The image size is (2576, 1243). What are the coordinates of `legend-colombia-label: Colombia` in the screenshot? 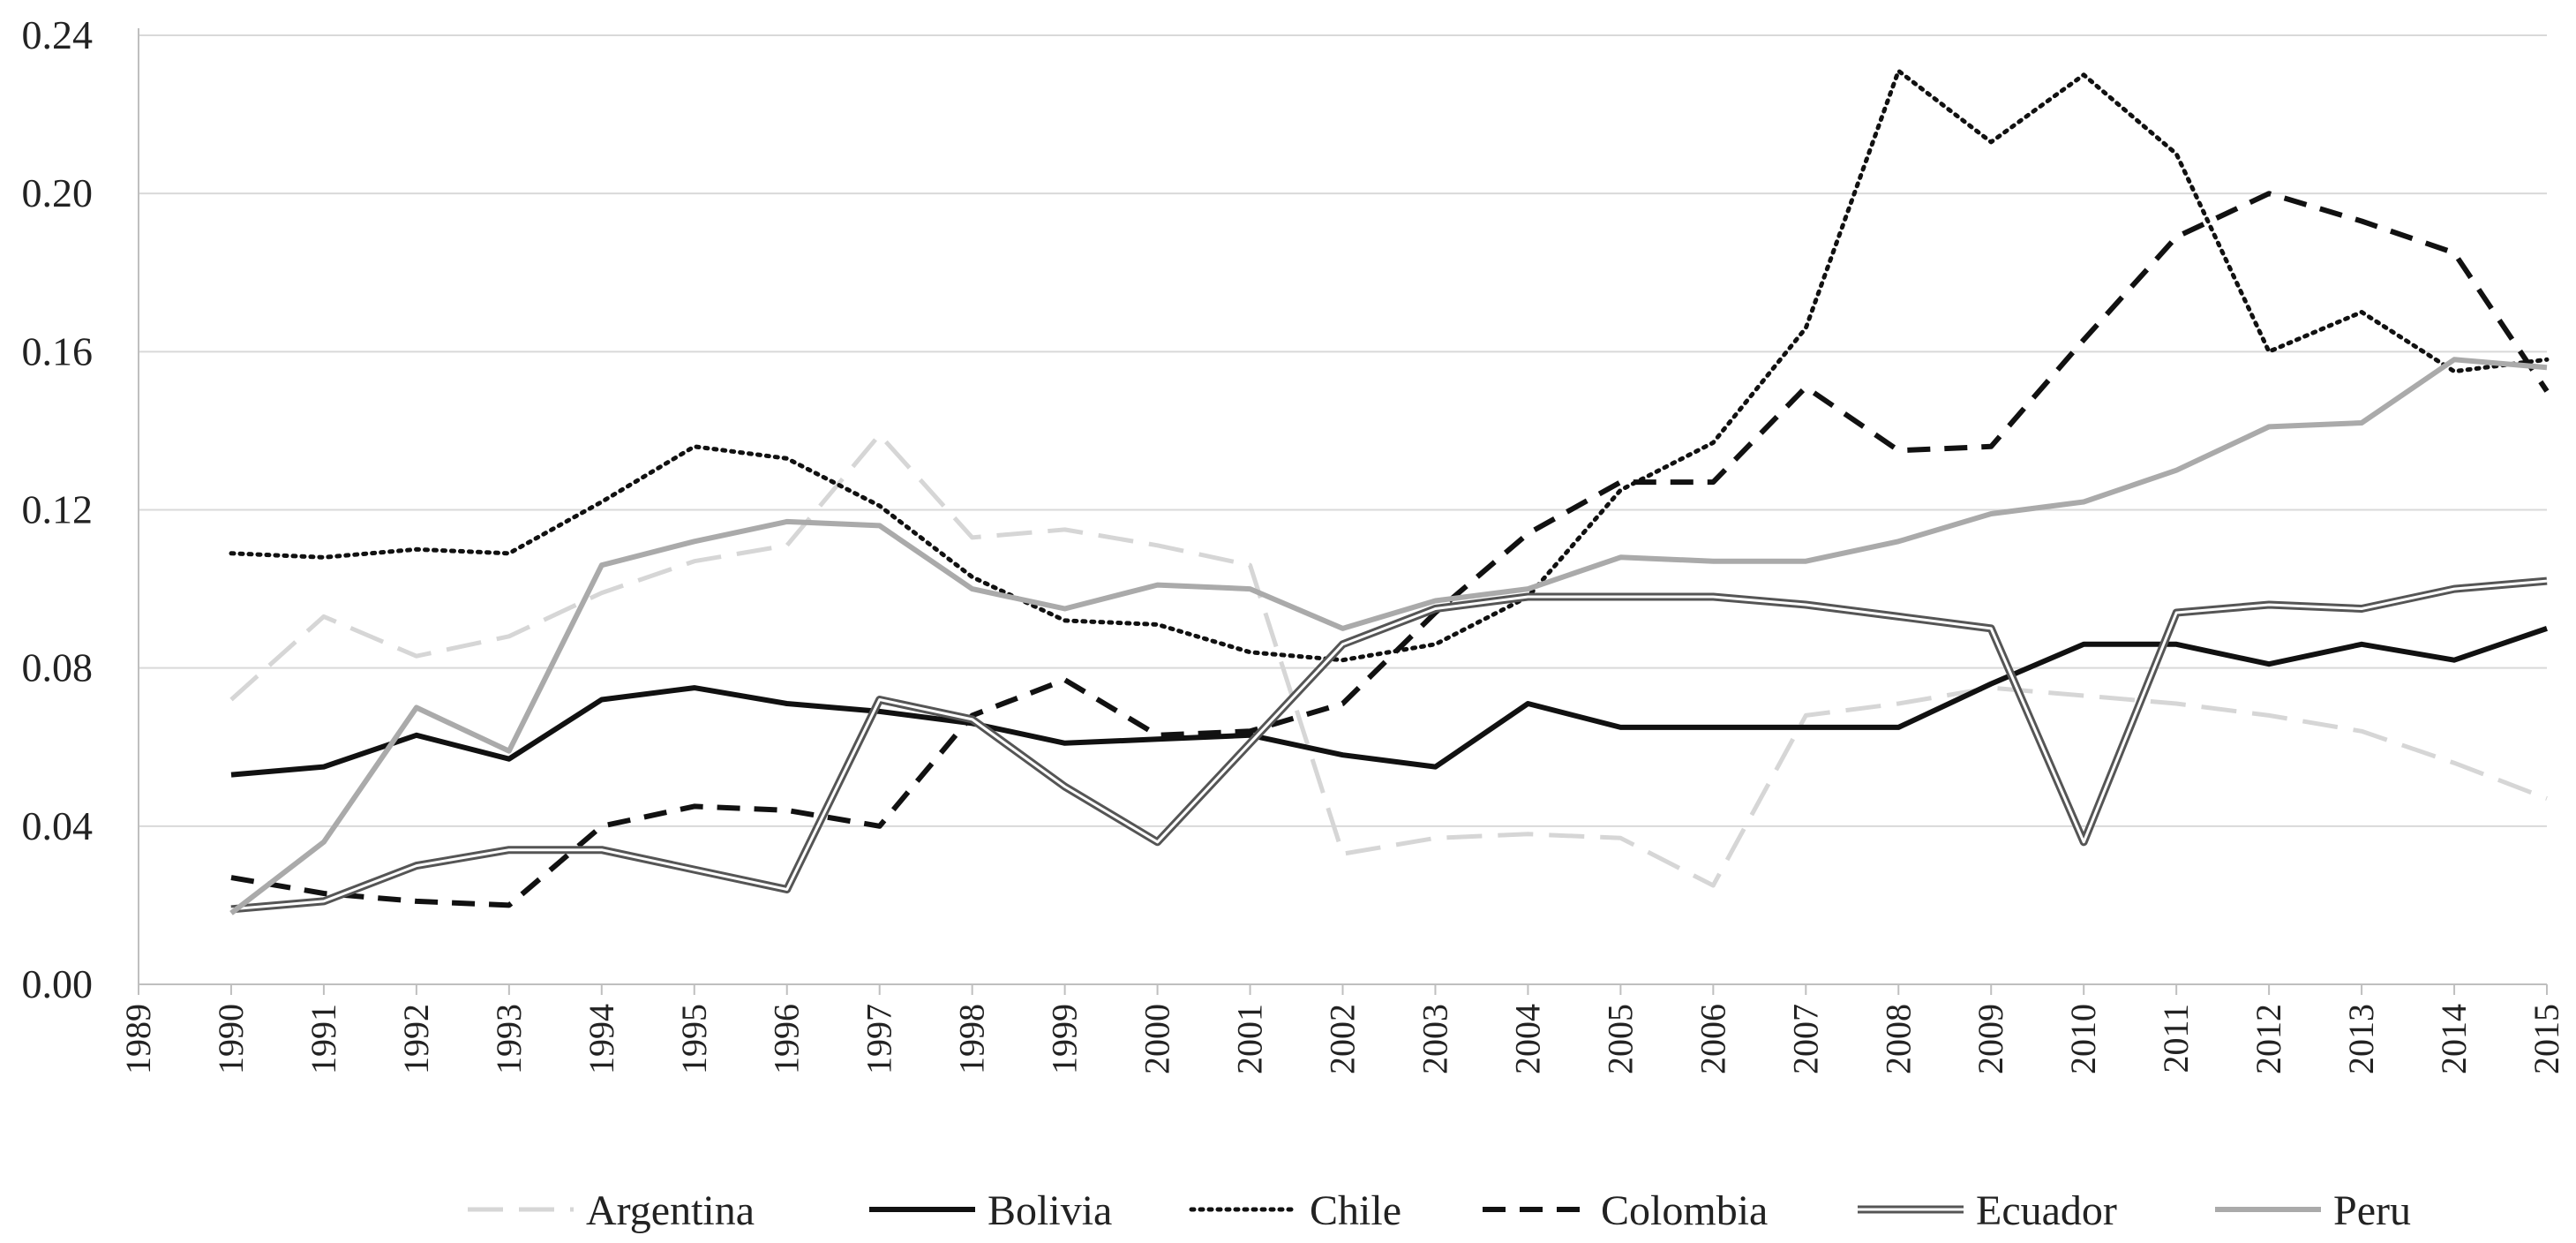 It's located at (1684, 1210).